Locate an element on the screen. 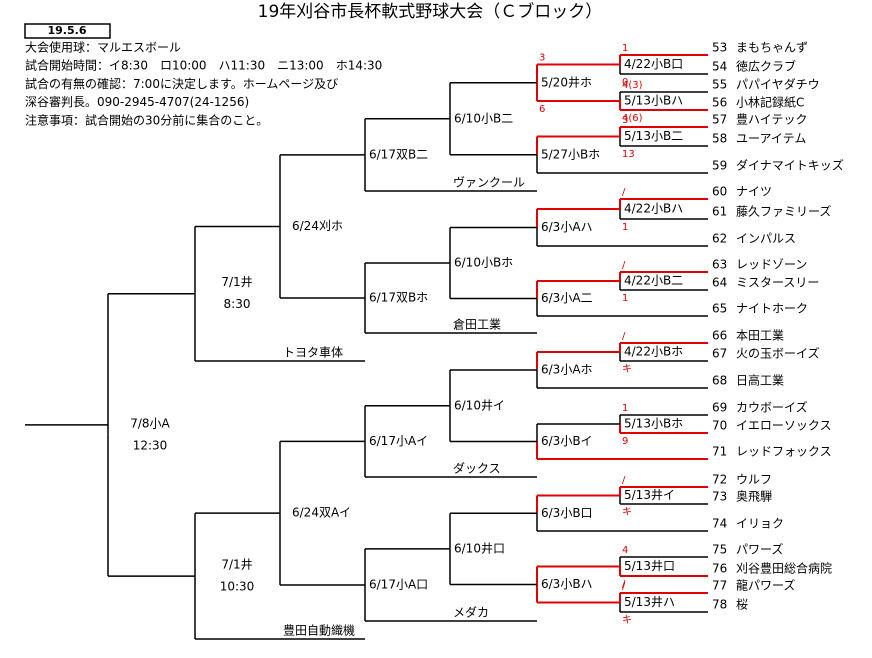 This screenshot has width=872, height=658. team-number: 61 is located at coordinates (719, 212).